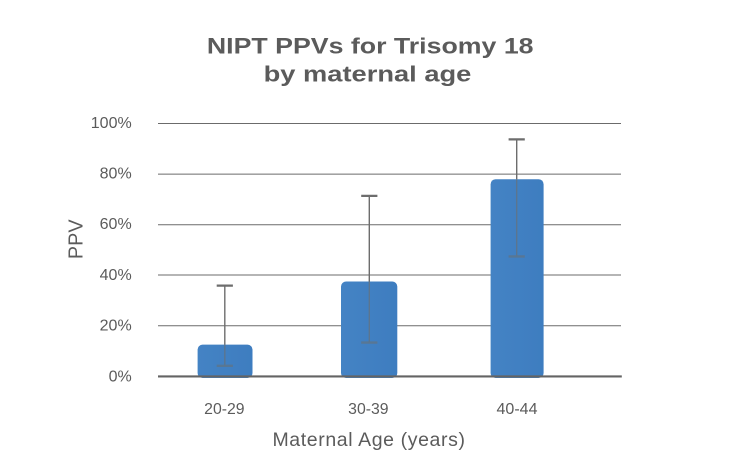 The height and width of the screenshot is (476, 737). What do you see at coordinates (370, 45) in the screenshot?
I see `svg-text: NIPT PPVs for Trisomy 18` at bounding box center [370, 45].